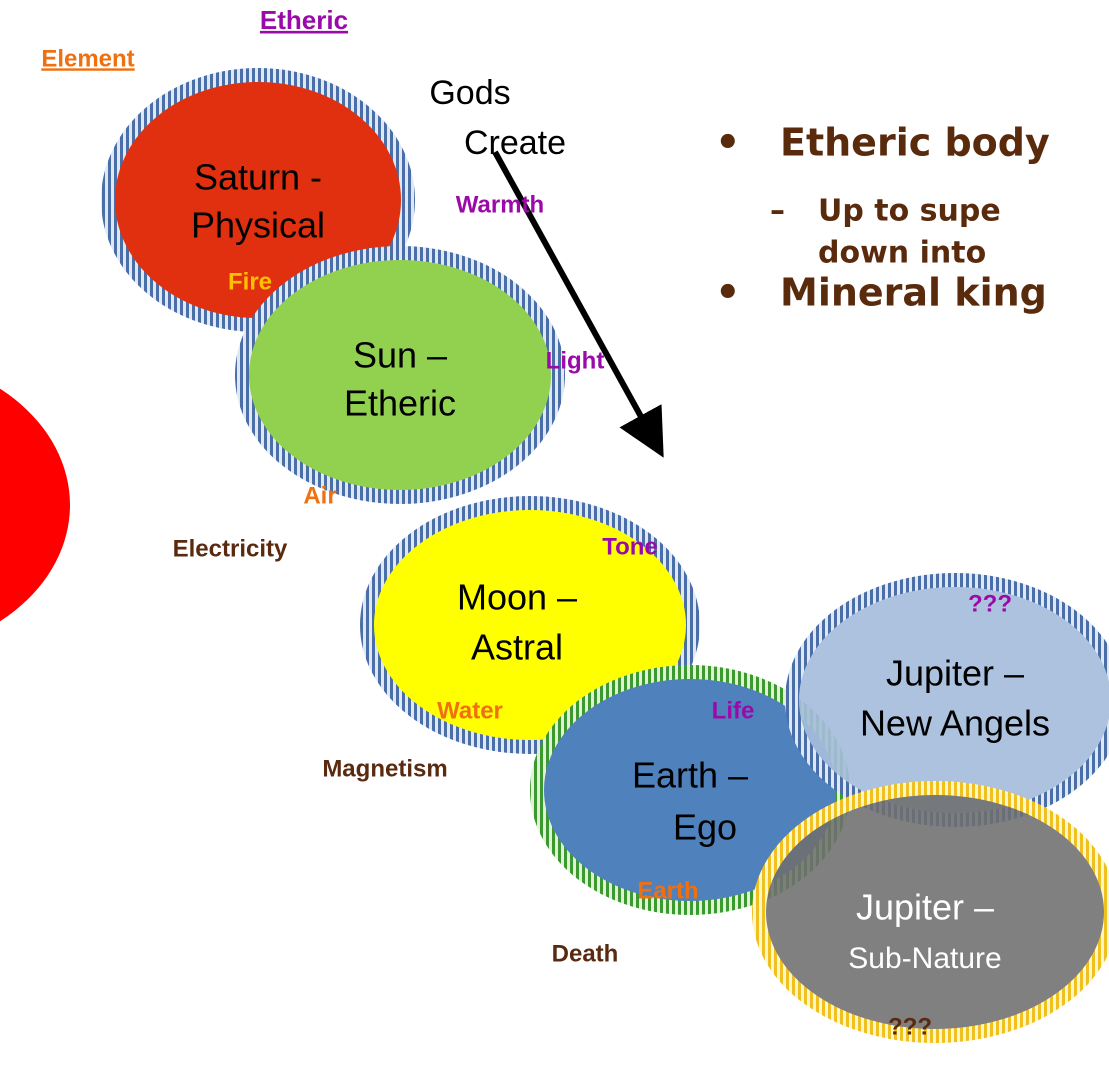 This screenshot has height=1081, width=1109. I want to click on node-label: Moon –, so click(517, 597).